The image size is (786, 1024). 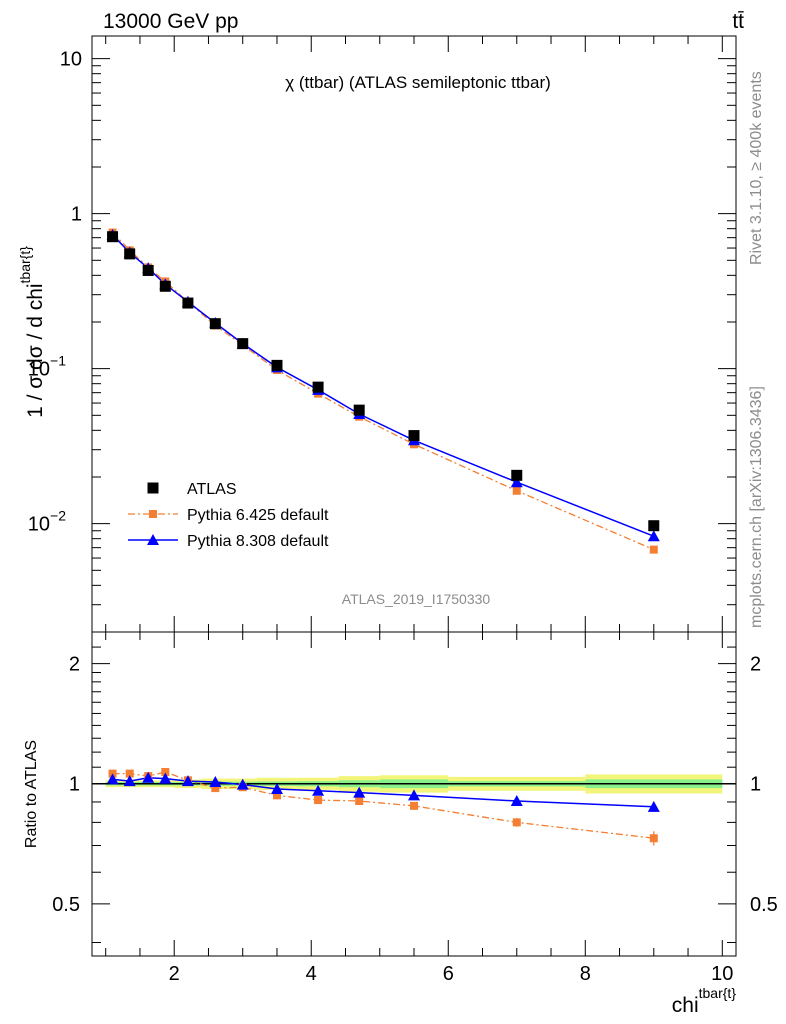 I want to click on main-y-axis-label: 1 / σ dσ / d chitbar{t}, so click(x=32, y=332).